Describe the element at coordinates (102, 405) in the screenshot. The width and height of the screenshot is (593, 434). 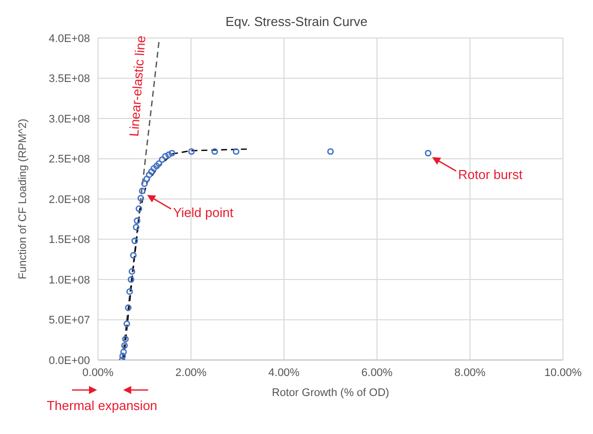
I see `annotation: Thermal expansion` at that location.